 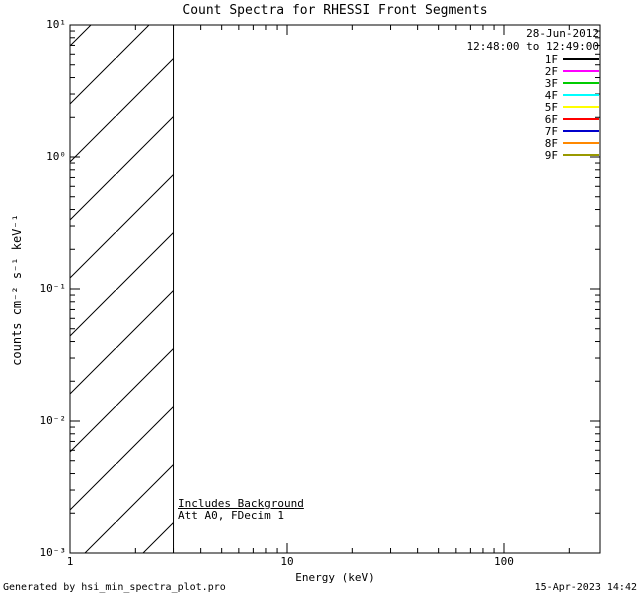 I want to click on generated-by-text: Generated by hsi_min_spectra_plot.pro, so click(x=114, y=587).